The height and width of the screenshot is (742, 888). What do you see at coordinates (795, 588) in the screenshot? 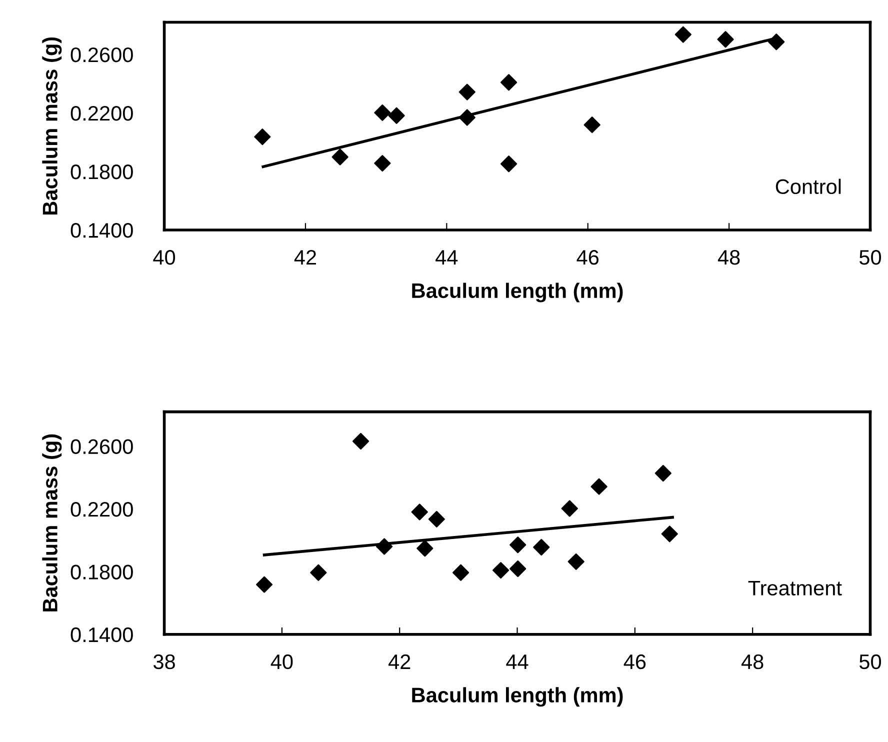
I see `annotation: Treatment` at bounding box center [795, 588].